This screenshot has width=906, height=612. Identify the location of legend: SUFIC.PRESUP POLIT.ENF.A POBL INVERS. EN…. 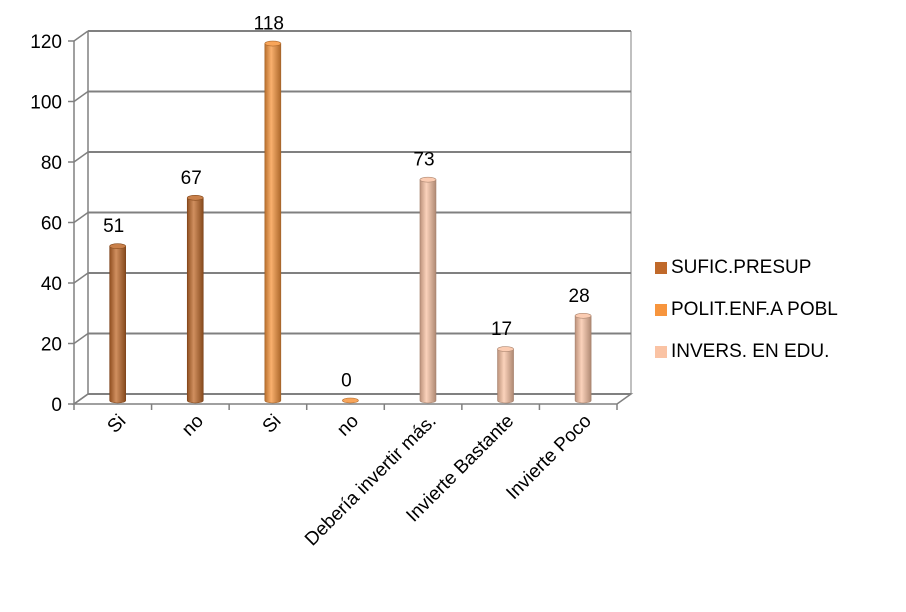
(746, 320).